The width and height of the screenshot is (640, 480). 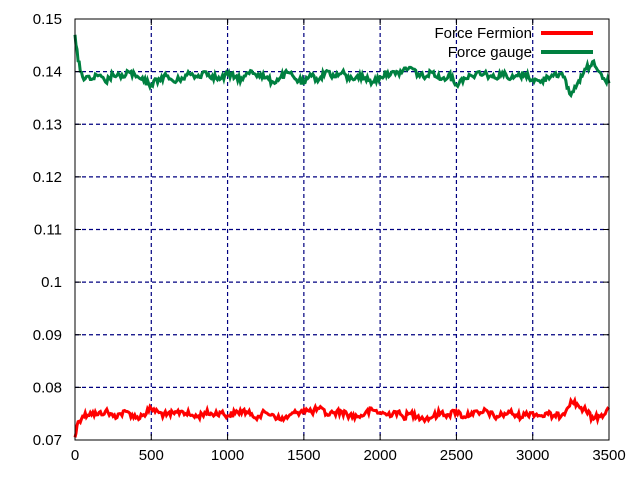 What do you see at coordinates (456, 455) in the screenshot?
I see `x-tick-label: 2500` at bounding box center [456, 455].